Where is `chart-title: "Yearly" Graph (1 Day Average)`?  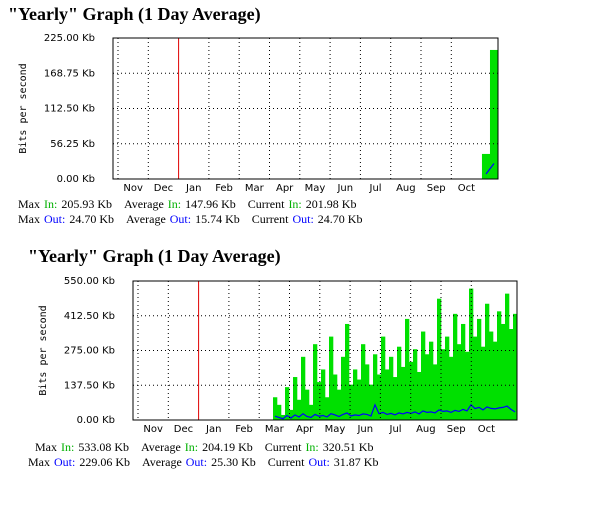 chart-title: "Yearly" Graph (1 Day Average) is located at coordinates (154, 256).